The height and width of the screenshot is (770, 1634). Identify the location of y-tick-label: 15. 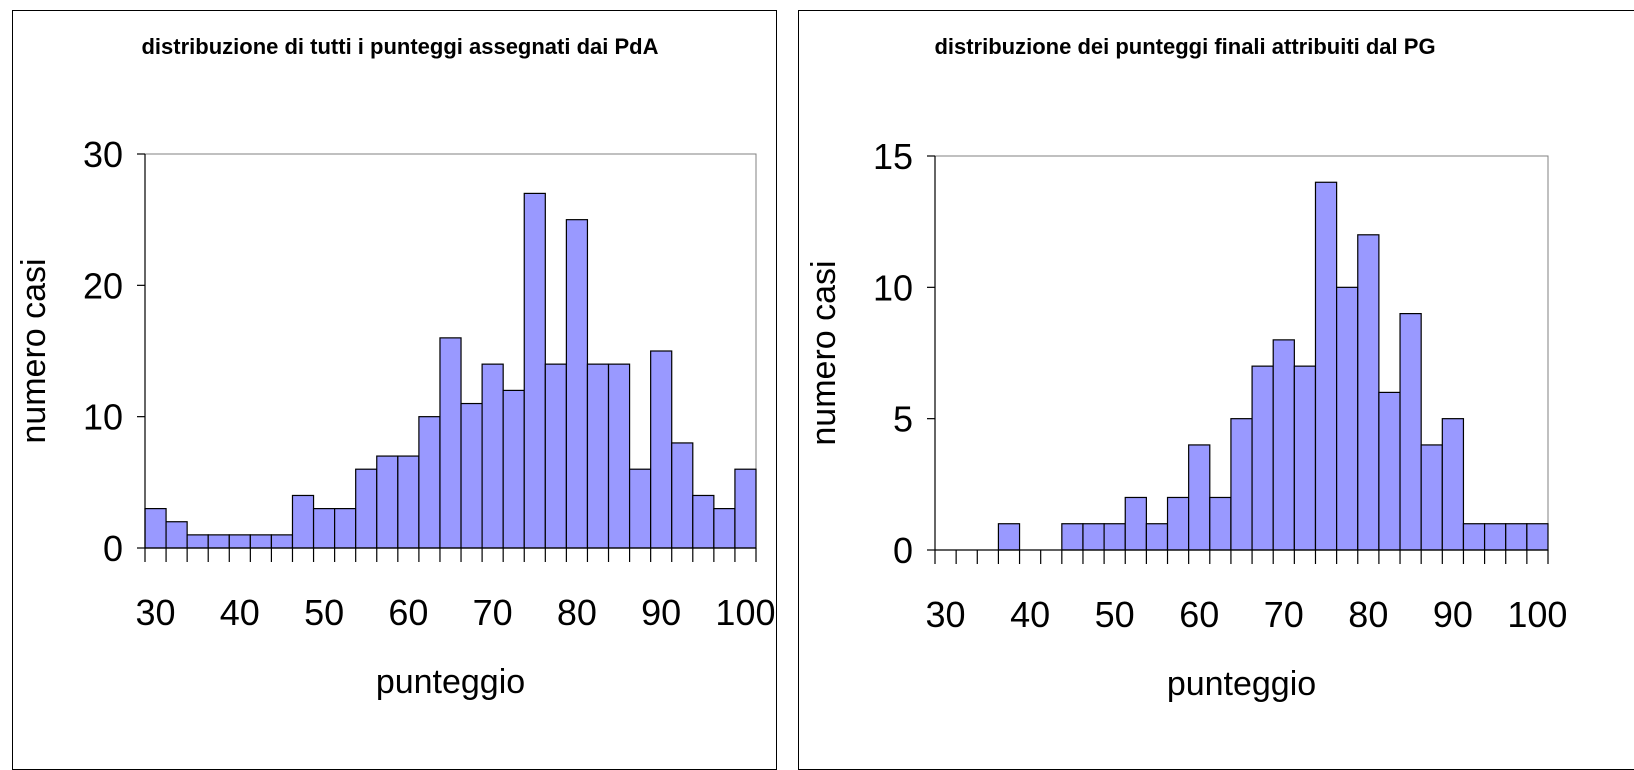
(893, 156).